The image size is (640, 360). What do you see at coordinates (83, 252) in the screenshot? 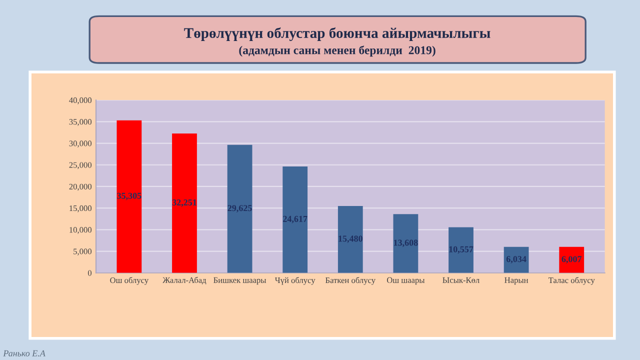
I see `y-tick-label: 5,000` at bounding box center [83, 252].